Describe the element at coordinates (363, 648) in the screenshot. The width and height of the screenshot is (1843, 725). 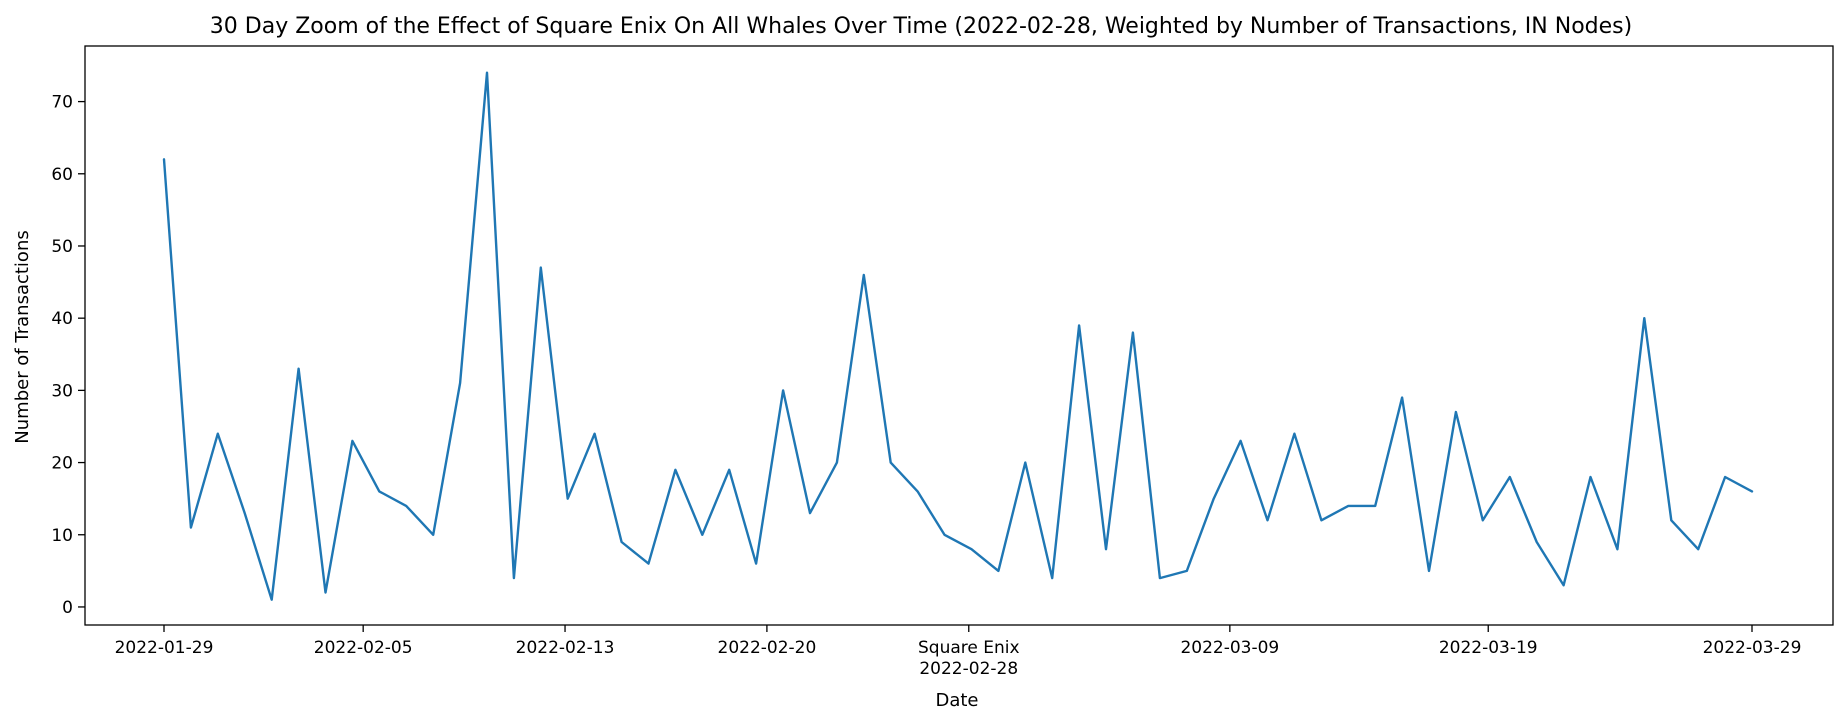
I see `x-tick-label: 2022-02-05` at that location.